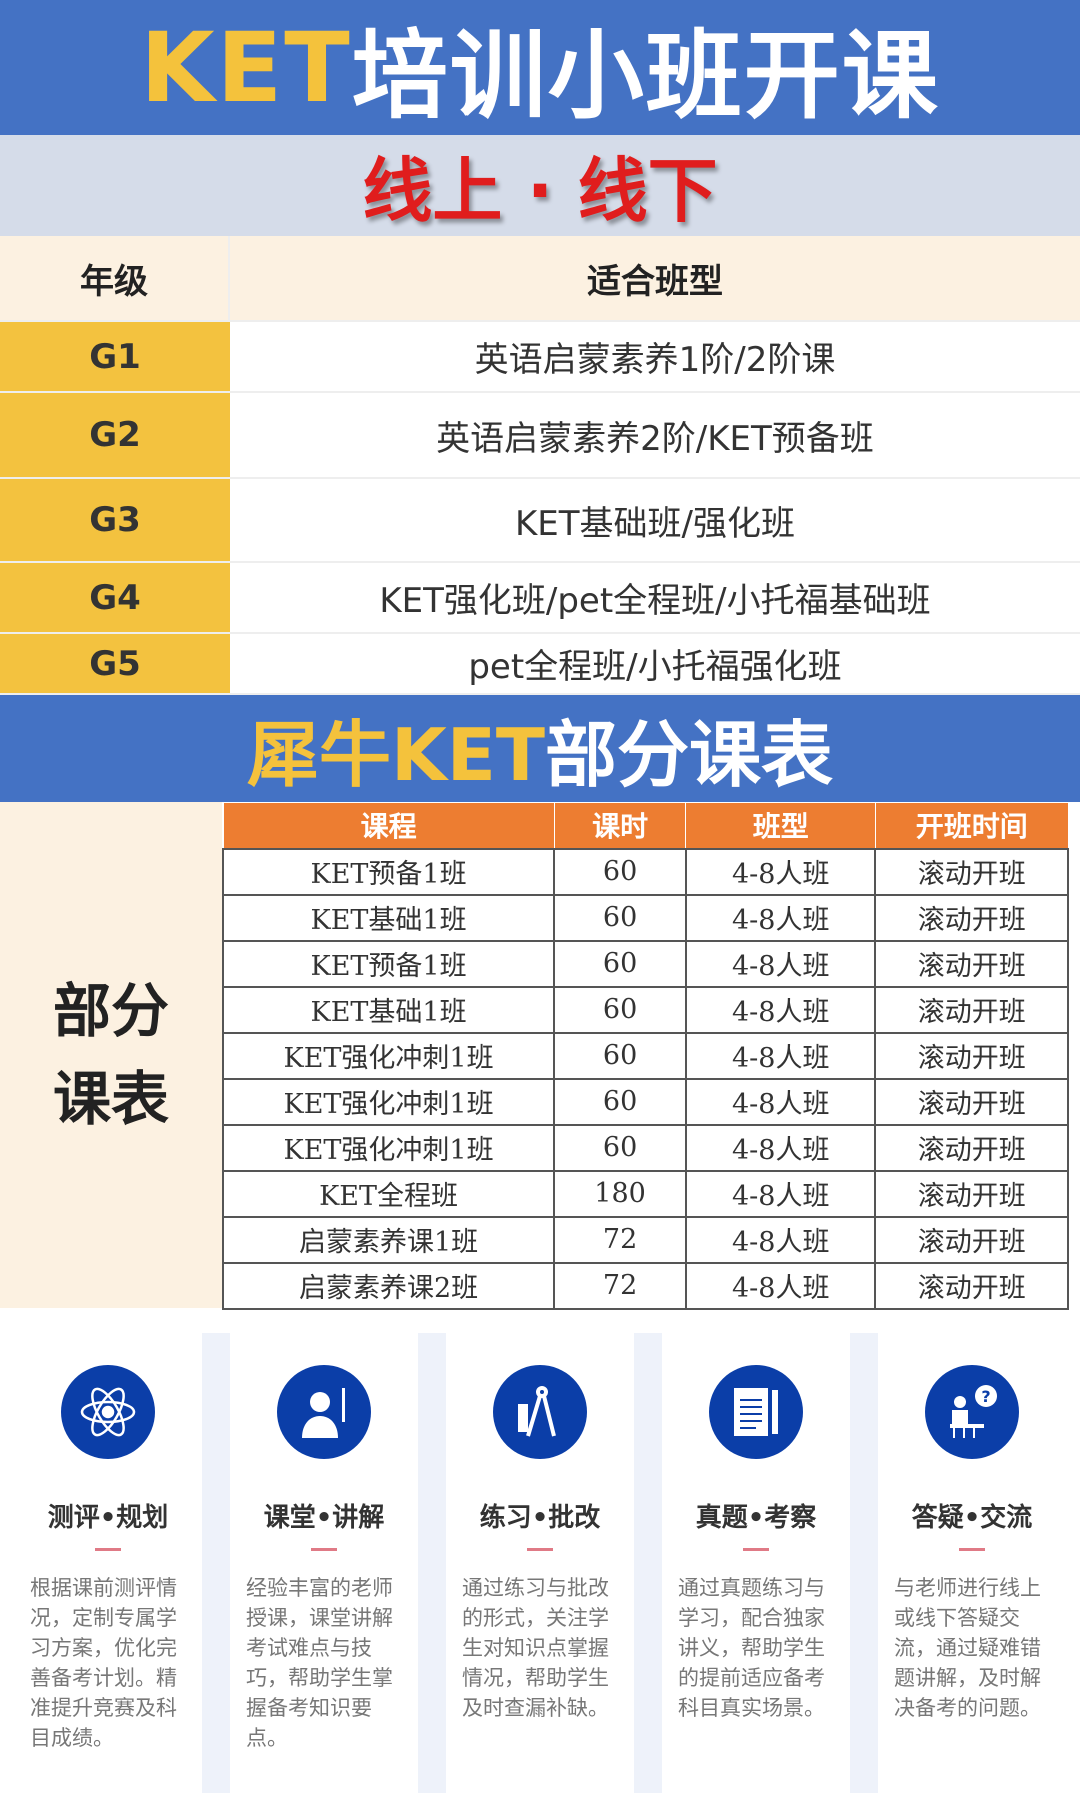  Describe the element at coordinates (388, 1285) in the screenshot. I see `table-cell: 启蒙素养课2班` at that location.